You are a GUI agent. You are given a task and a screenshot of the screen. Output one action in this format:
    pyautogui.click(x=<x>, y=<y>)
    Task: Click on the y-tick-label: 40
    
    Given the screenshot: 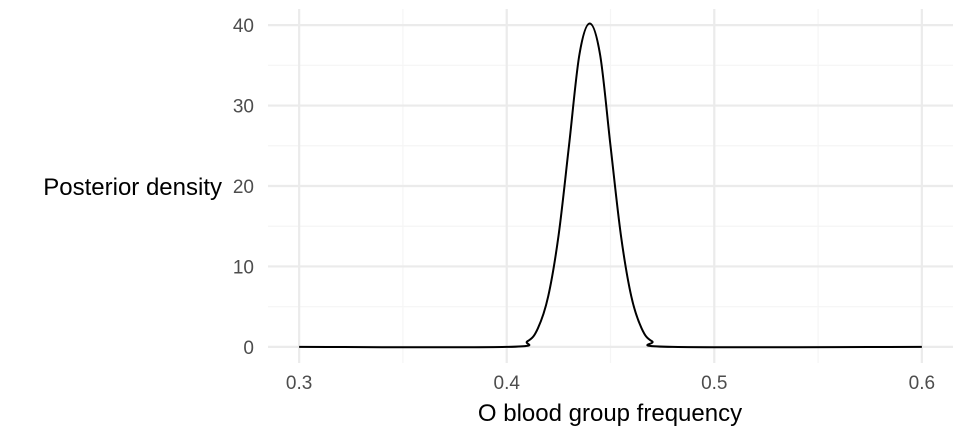 What is the action you would take?
    pyautogui.click(x=243, y=26)
    